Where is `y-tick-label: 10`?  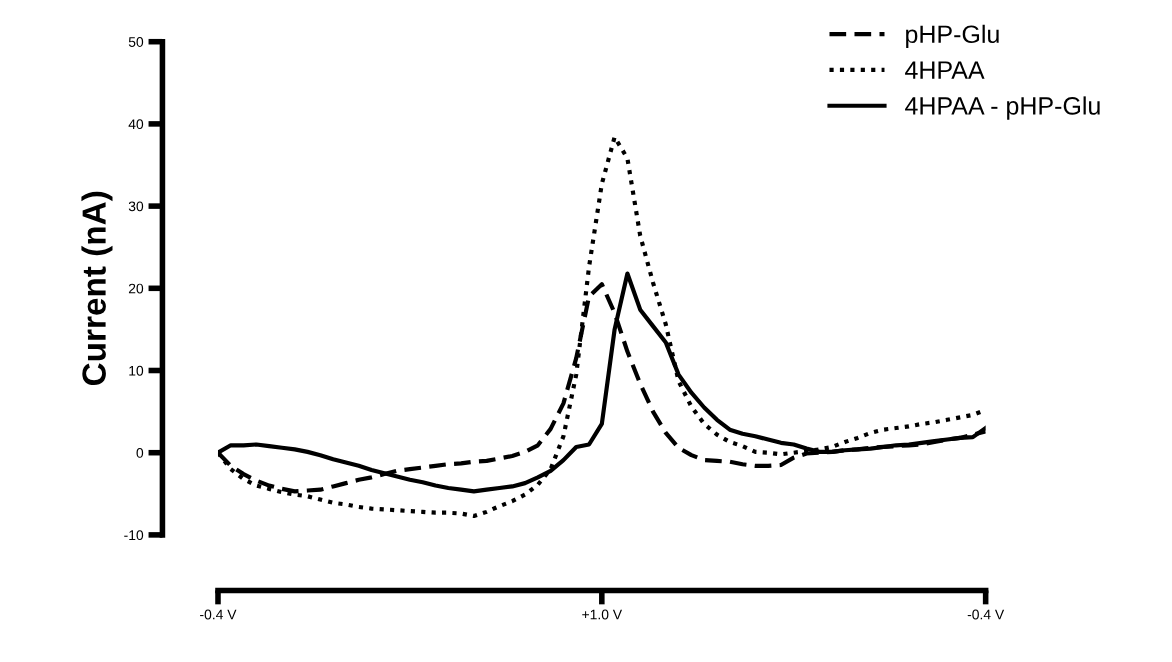 y-tick-label: 10 is located at coordinates (136, 370).